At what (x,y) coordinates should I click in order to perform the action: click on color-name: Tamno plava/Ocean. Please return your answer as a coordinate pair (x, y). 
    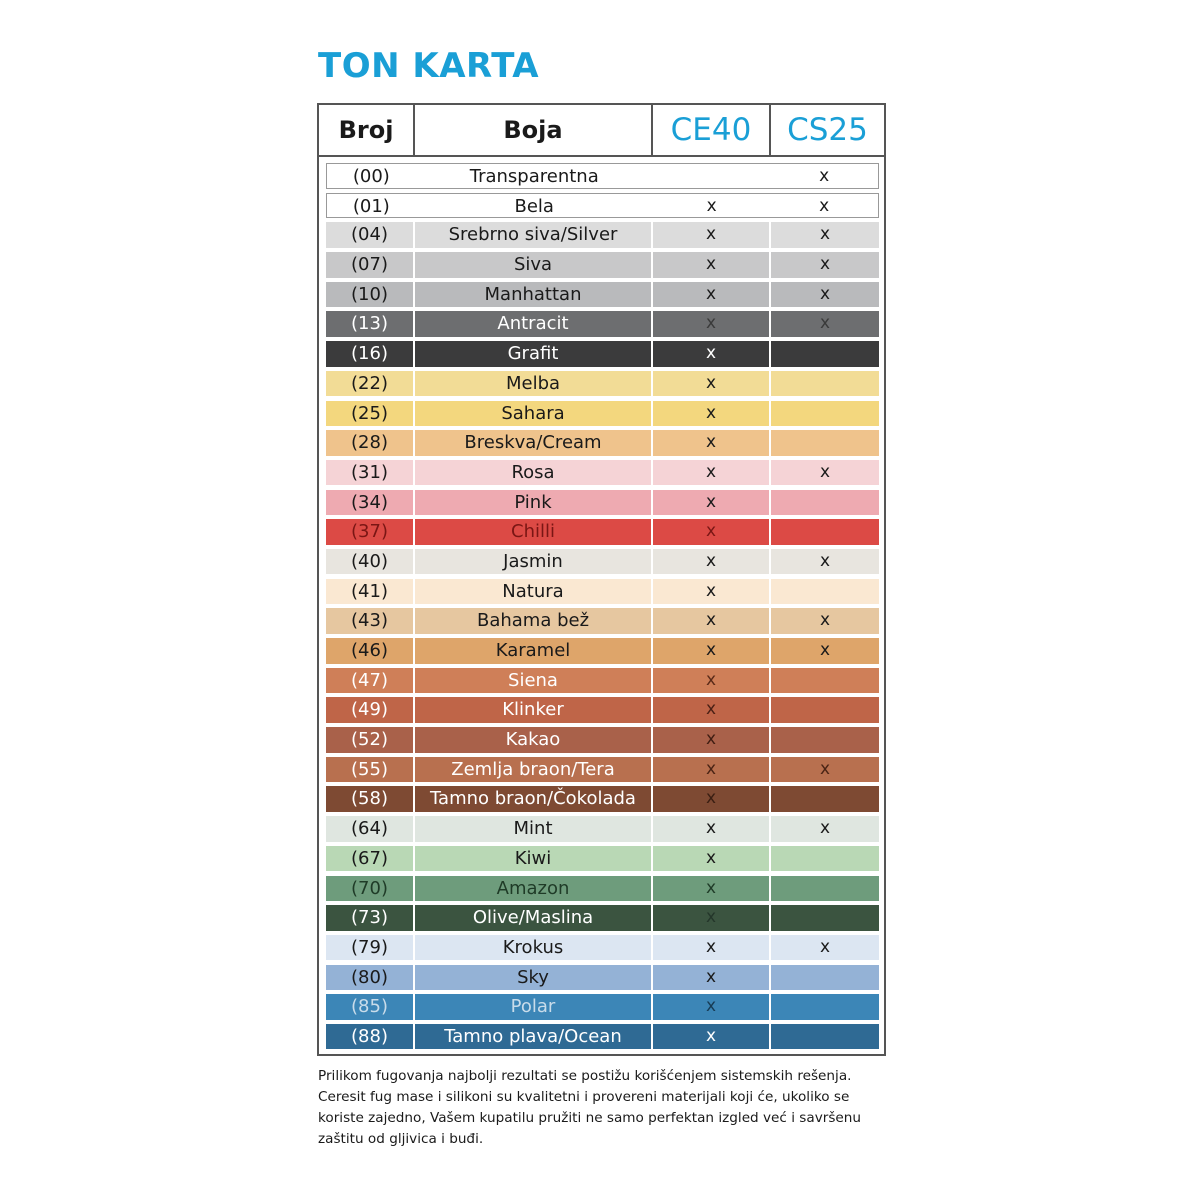
    Looking at the image, I should click on (534, 1036).